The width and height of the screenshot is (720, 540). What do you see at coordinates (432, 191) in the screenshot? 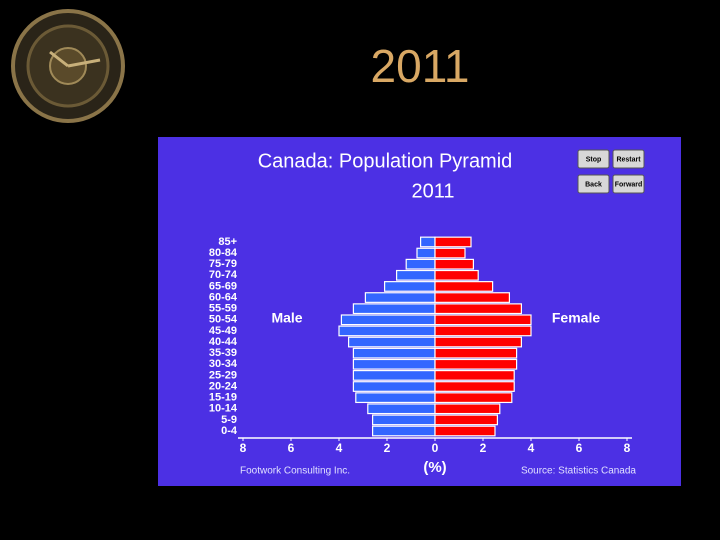
I see `chart-subtitle: 2011` at bounding box center [432, 191].